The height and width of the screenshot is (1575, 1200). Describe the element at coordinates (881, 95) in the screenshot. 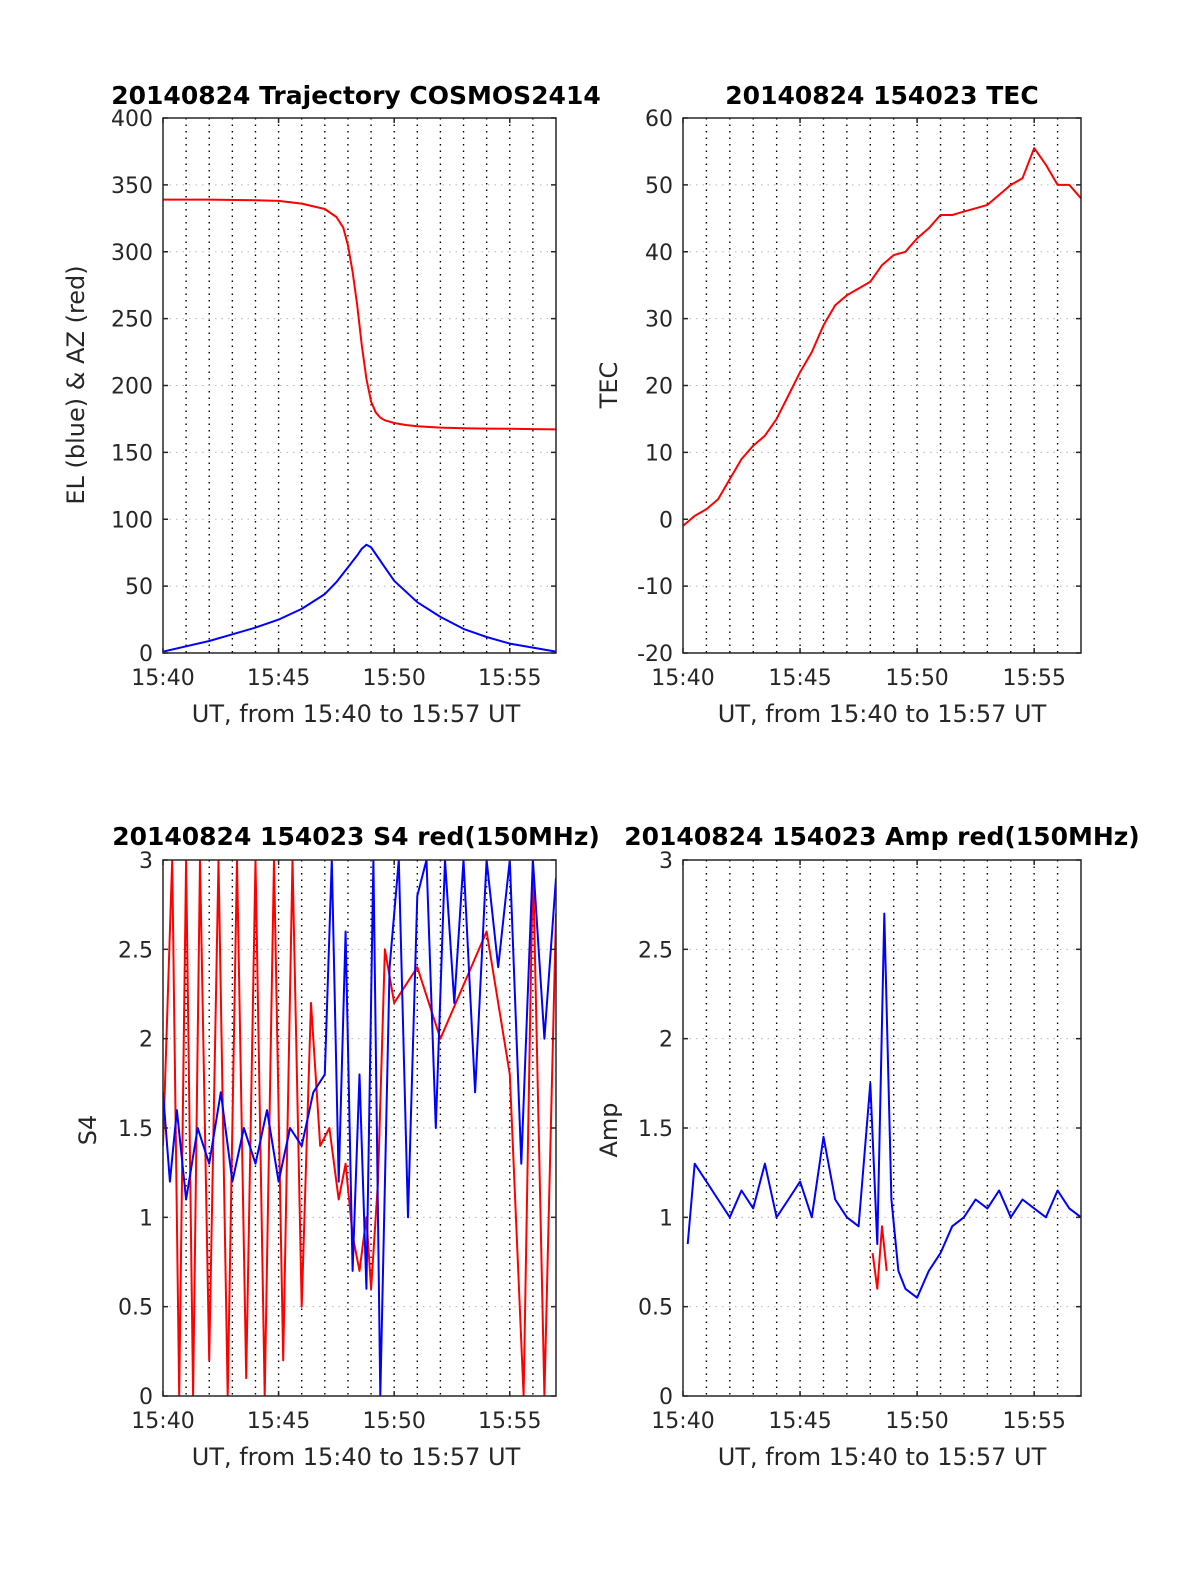

I see `tec-title: 20140824 154023 TEC` at that location.